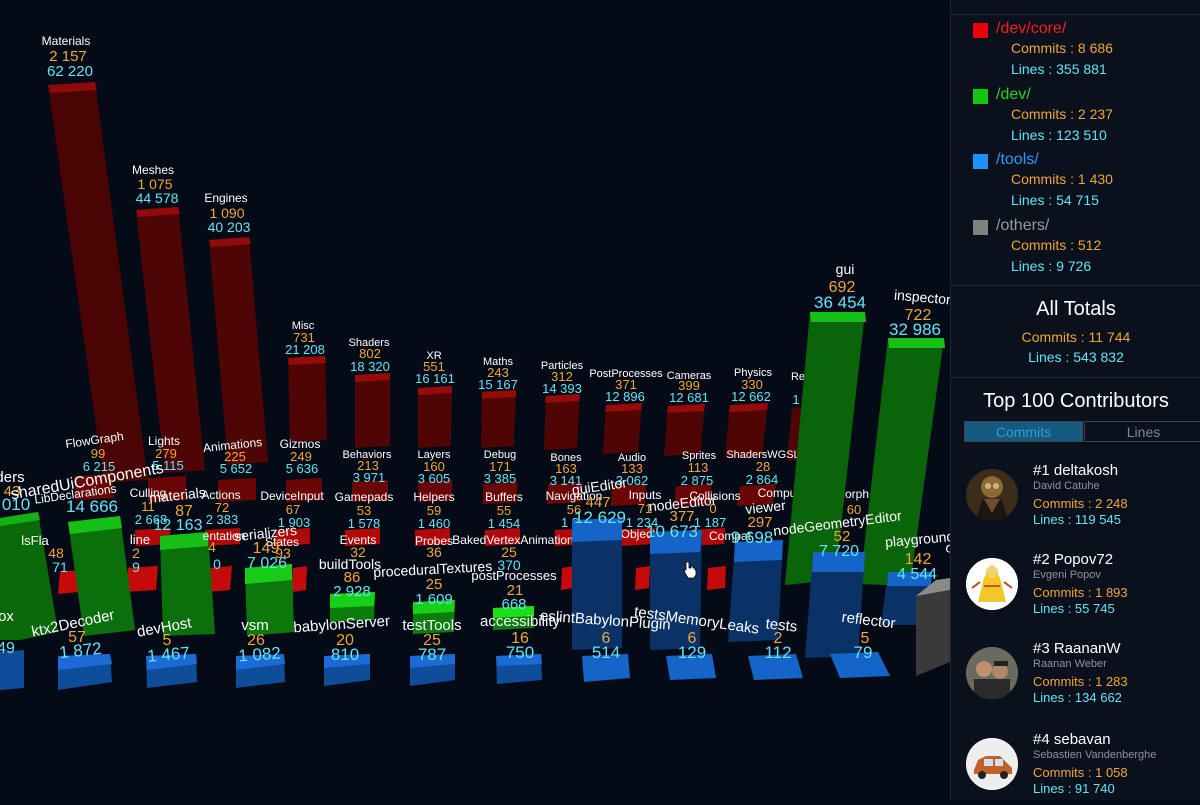 The height and width of the screenshot is (805, 1200). I want to click on bar-testsmemoryleaks, so click(691, 667).